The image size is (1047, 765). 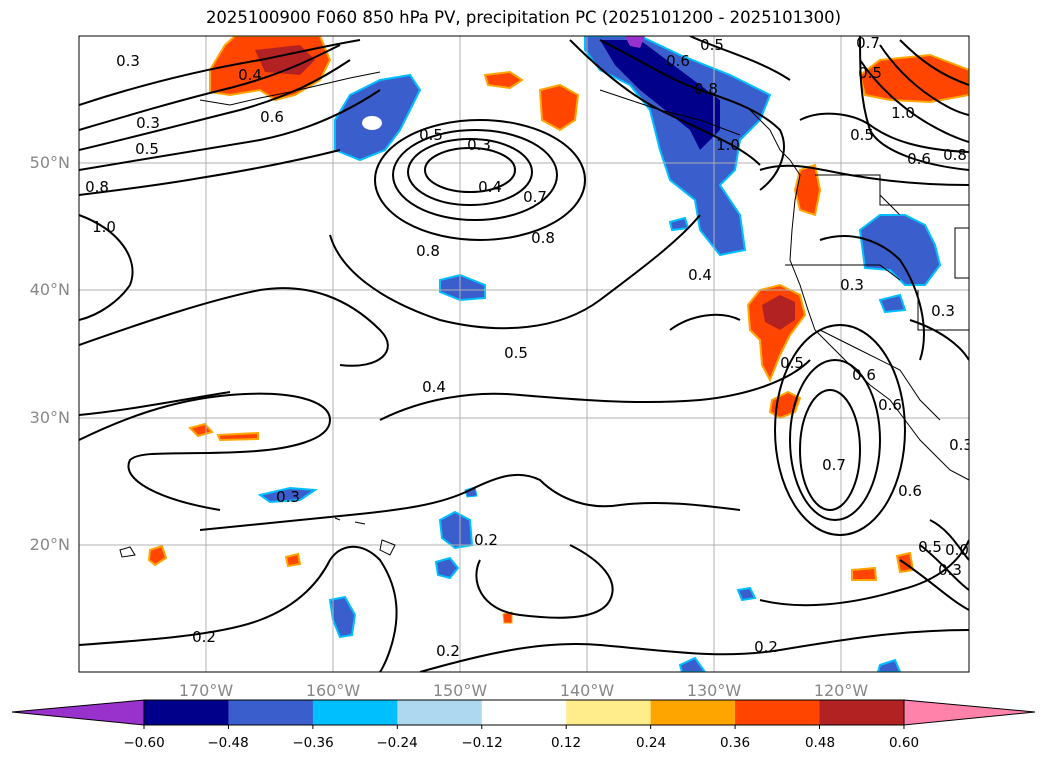 I want to click on colorbar-extend-low, so click(x=78, y=712).